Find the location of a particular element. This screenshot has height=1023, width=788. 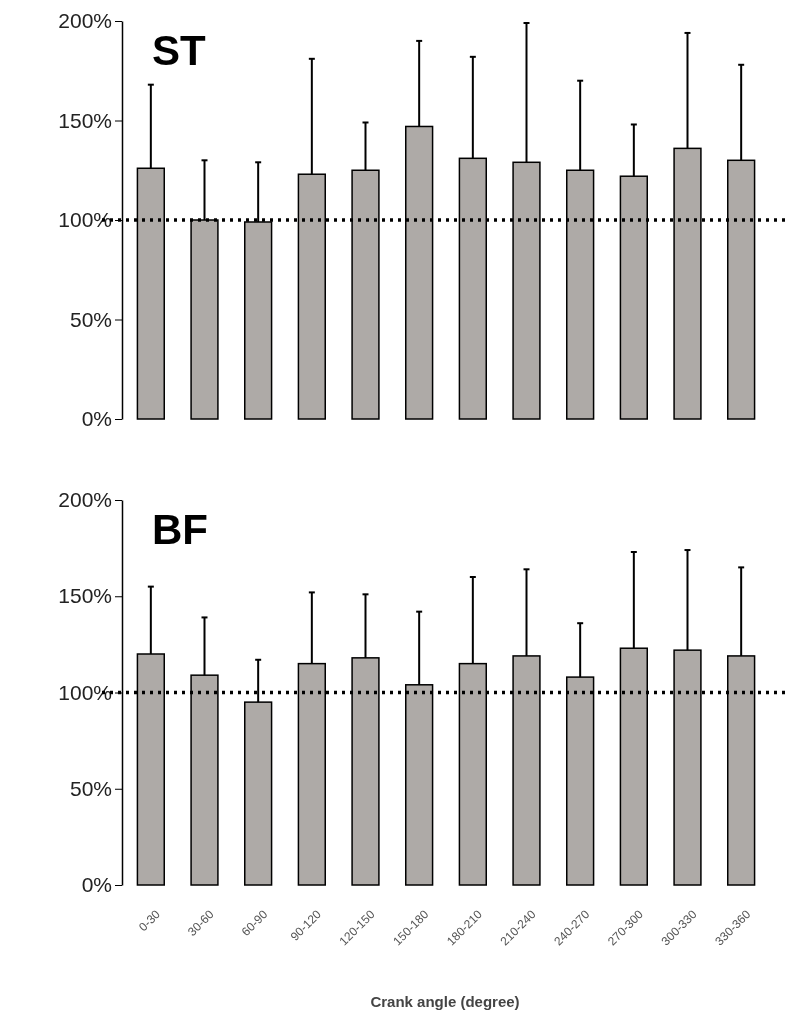

chart-title: BF is located at coordinates (180, 529).